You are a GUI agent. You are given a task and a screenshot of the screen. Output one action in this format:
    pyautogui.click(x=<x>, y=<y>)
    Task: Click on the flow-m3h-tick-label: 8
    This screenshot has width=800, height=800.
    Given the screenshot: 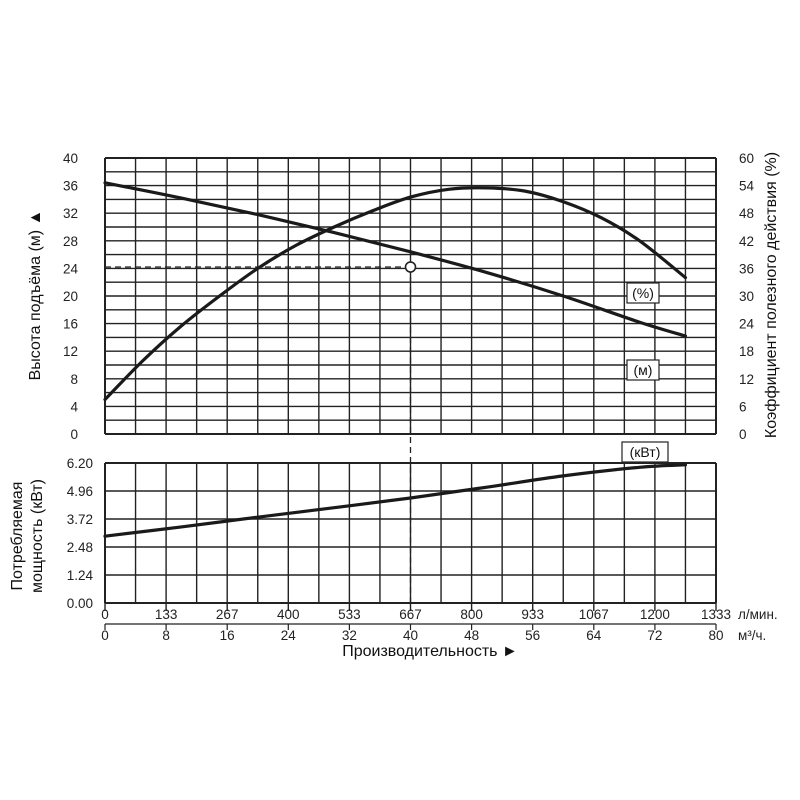 What is the action you would take?
    pyautogui.click(x=166, y=635)
    